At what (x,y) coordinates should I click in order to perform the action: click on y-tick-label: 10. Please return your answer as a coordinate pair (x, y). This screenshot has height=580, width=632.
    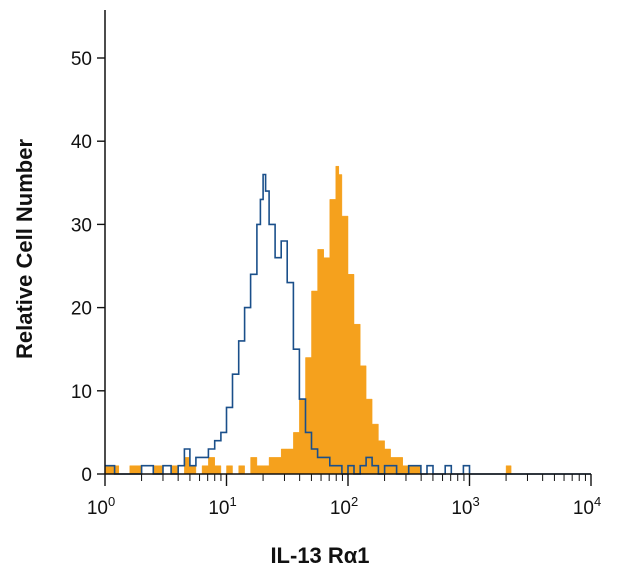
    Looking at the image, I should click on (81, 392).